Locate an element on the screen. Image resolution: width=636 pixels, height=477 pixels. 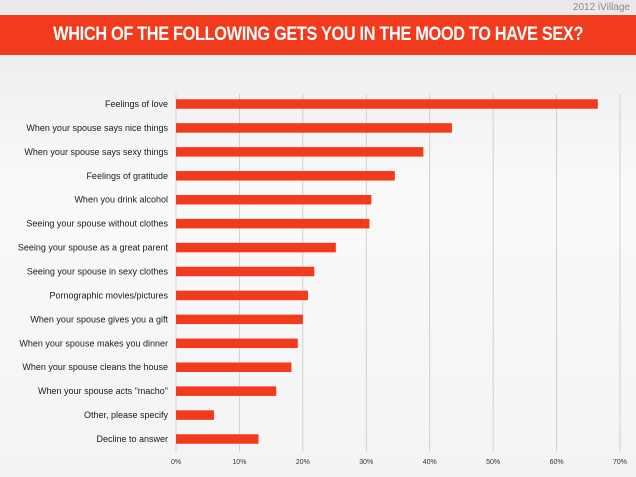
category-label: When your spouse says sexy things is located at coordinates (96, 152).